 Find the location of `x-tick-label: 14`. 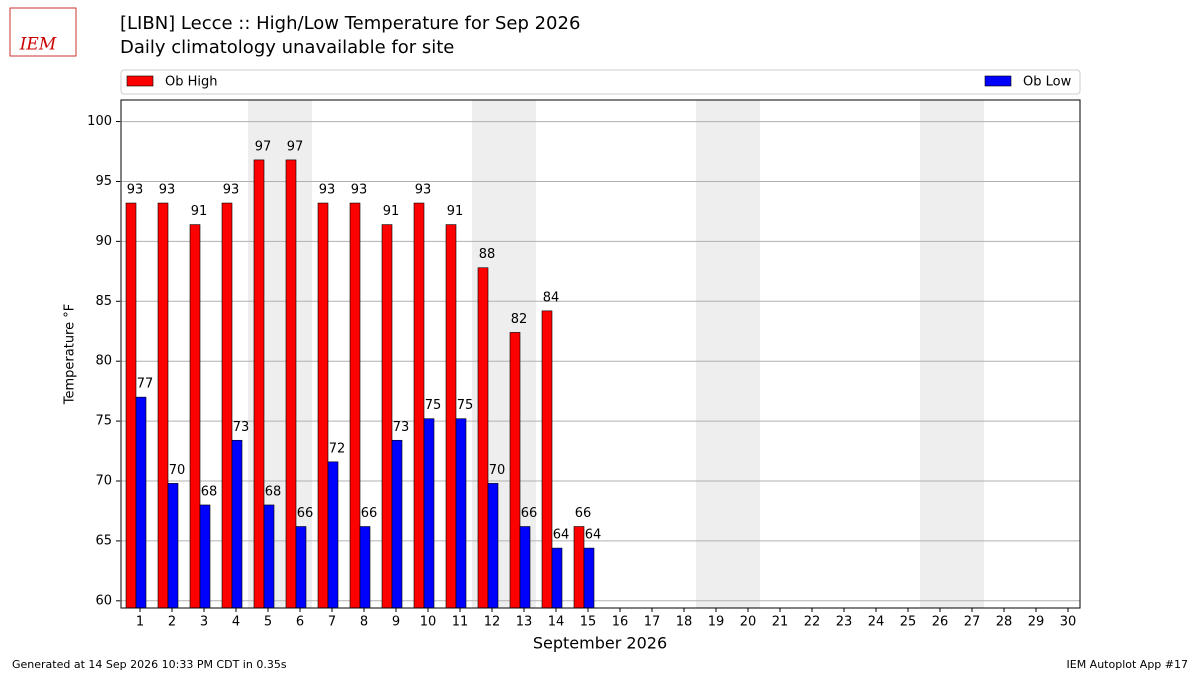

x-tick-label: 14 is located at coordinates (556, 622).